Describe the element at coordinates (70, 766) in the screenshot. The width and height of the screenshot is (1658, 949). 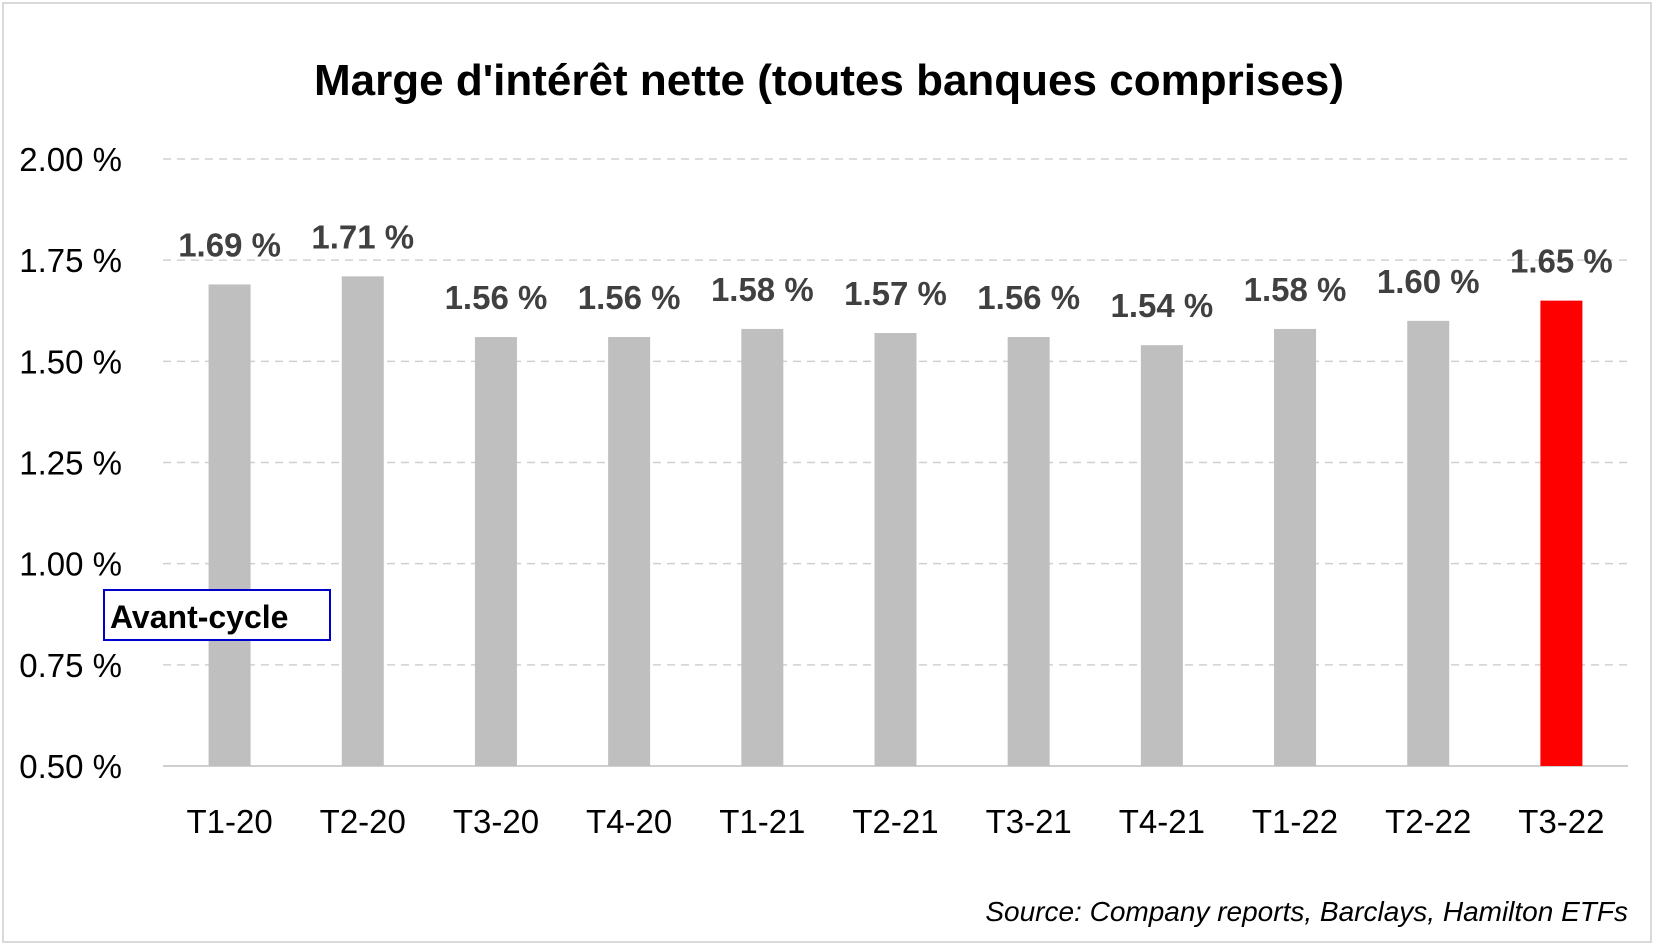
I see `y-tick-label: 0.50 %` at that location.